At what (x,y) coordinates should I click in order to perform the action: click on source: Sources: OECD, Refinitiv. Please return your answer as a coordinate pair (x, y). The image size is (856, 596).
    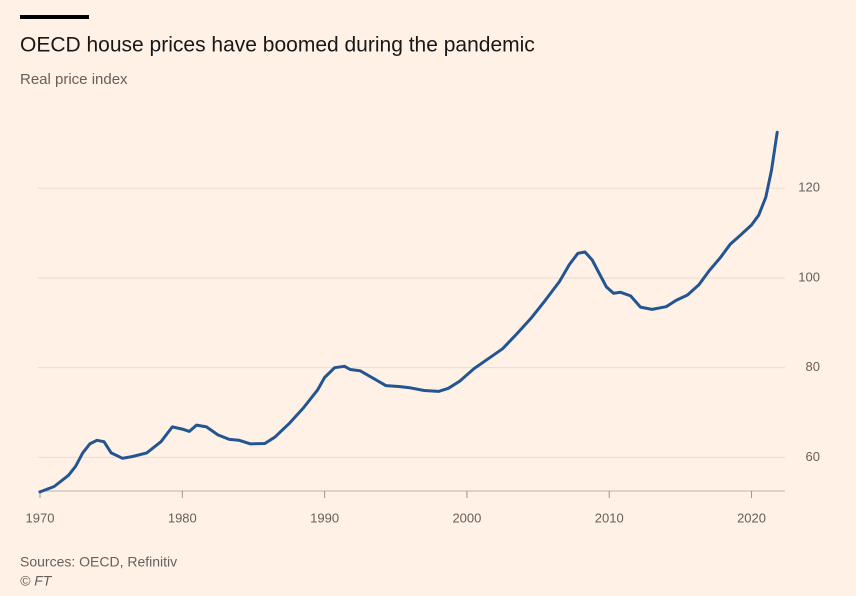
    Looking at the image, I should click on (98, 562).